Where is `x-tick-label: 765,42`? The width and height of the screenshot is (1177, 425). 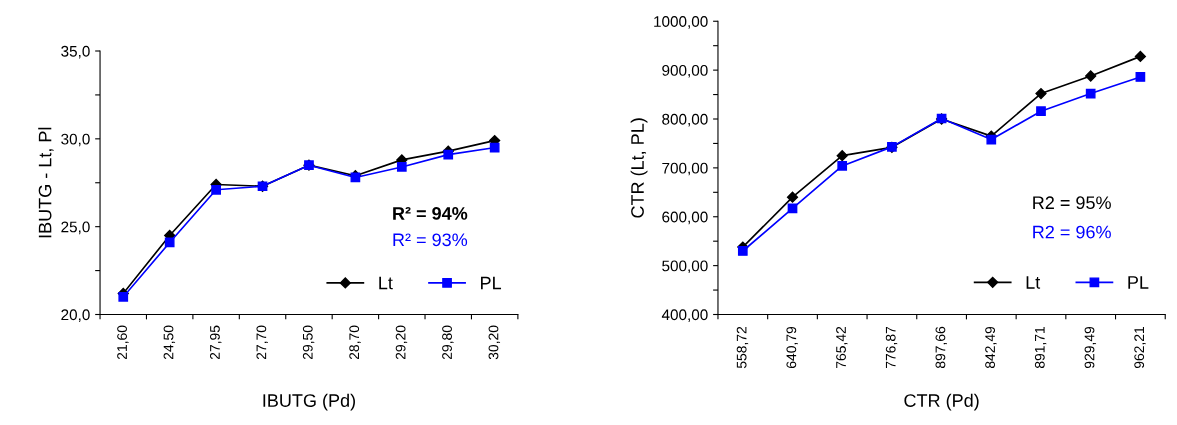 x-tick-label: 765,42 is located at coordinates (842, 347).